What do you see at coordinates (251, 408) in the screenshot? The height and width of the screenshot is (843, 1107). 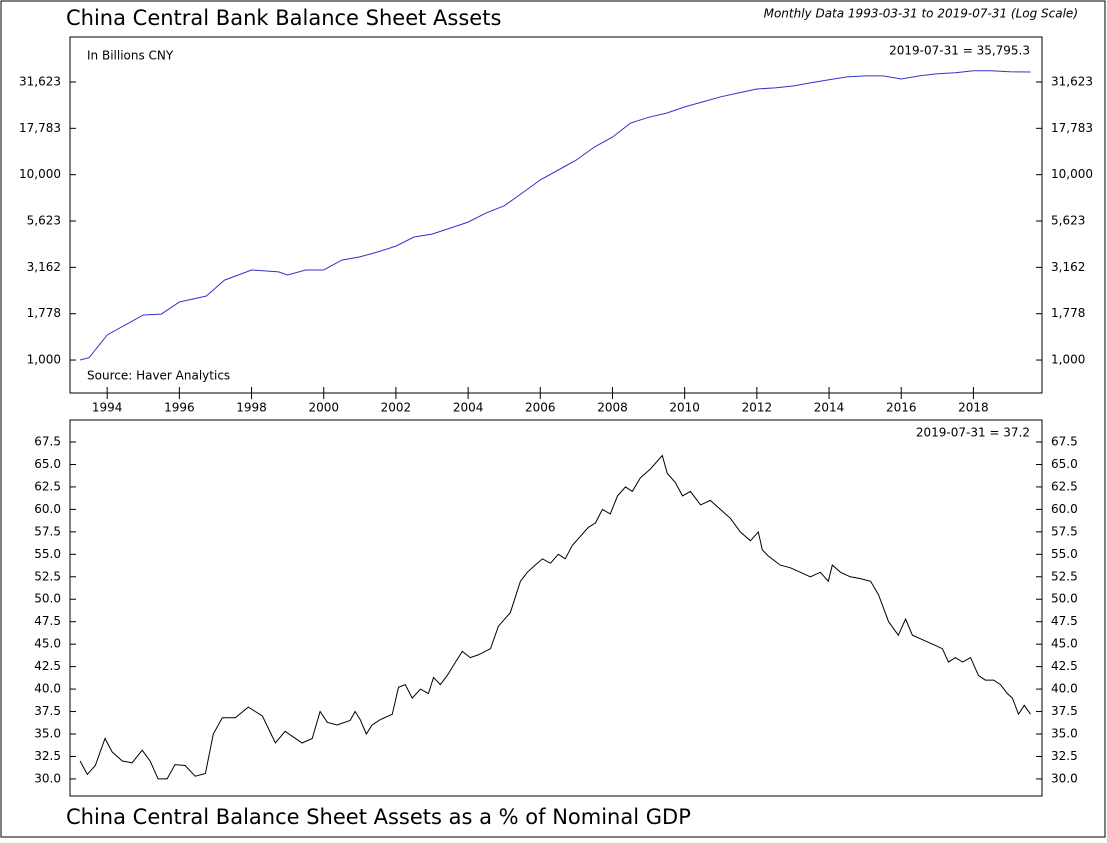 I see `x-tick-label: 1998` at bounding box center [251, 408].